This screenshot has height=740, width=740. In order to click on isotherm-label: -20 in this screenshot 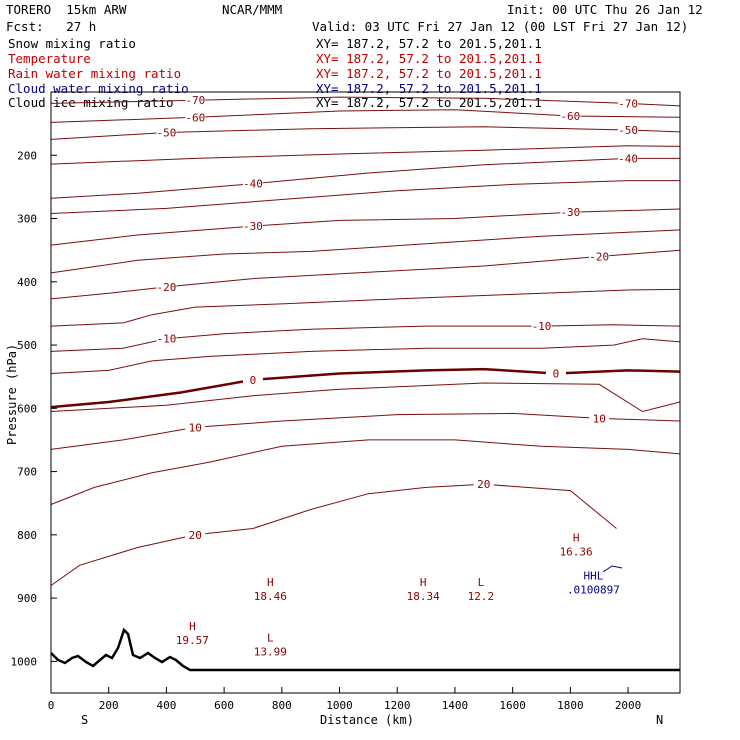, I will do `click(166, 287)`.